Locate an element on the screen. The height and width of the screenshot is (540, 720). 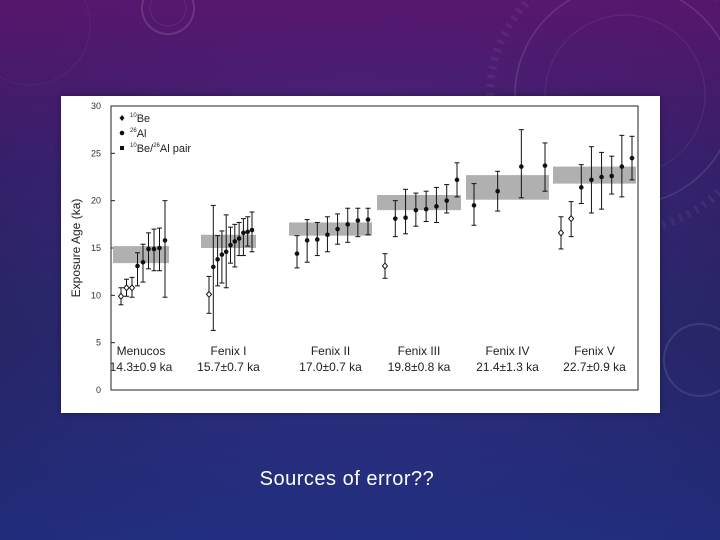
legend-label-pair: 10Be/26Al pair is located at coordinates (160, 149).